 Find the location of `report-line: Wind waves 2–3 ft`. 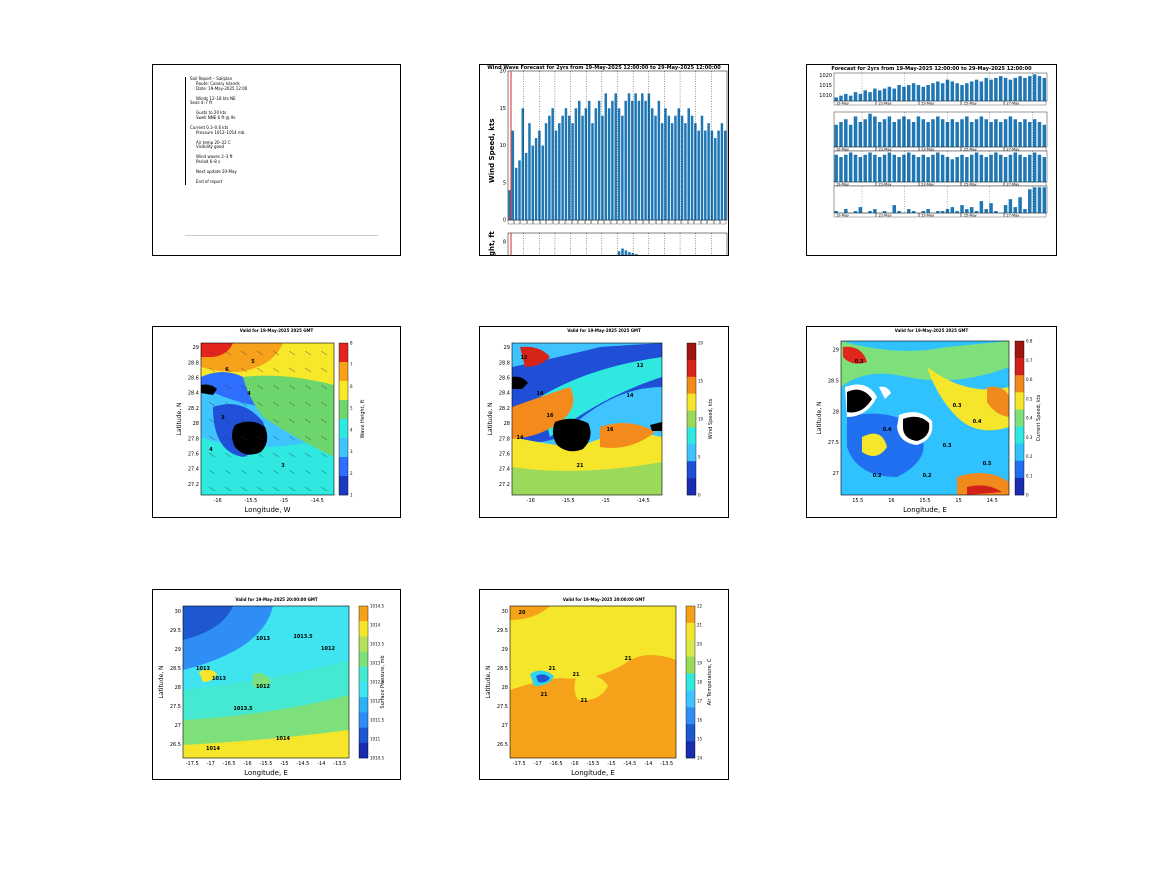

report-line: Wind waves 2–3 ft is located at coordinates (214, 157).